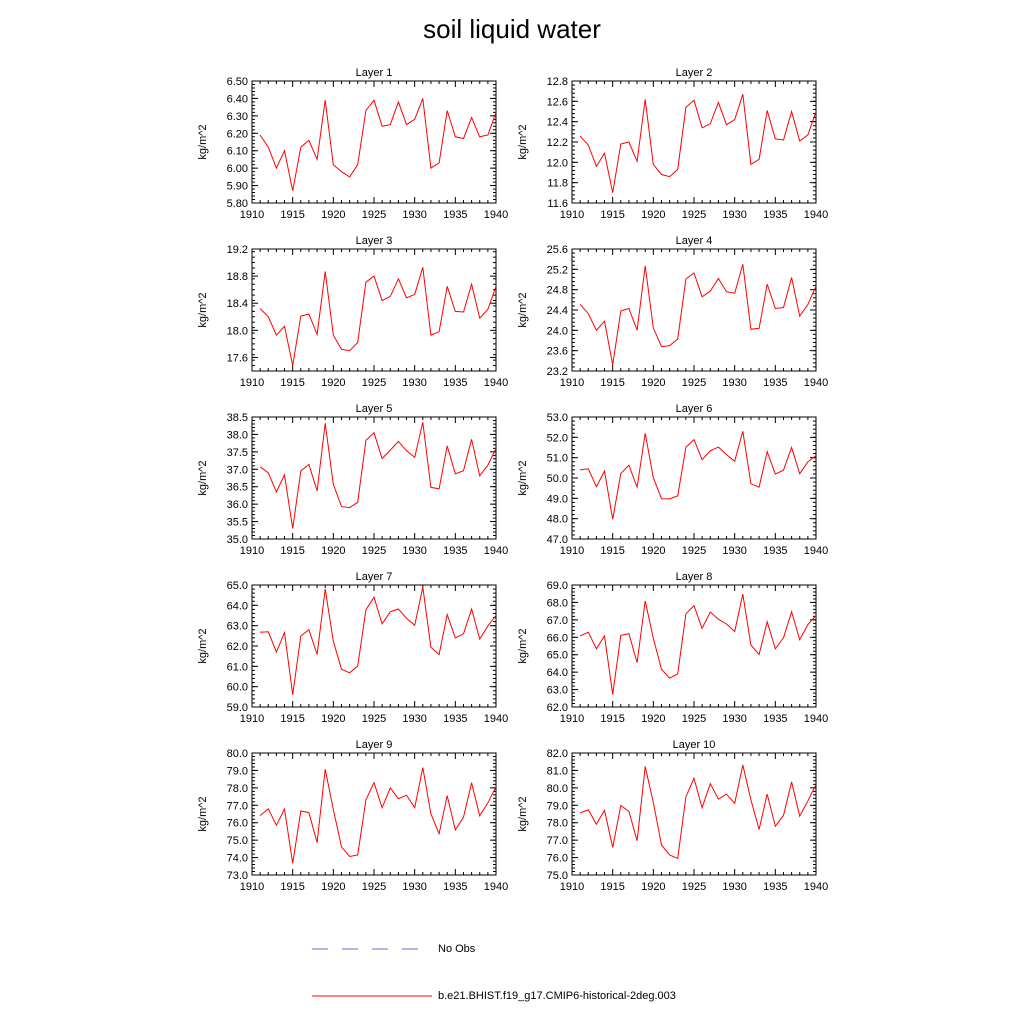  Describe the element at coordinates (237, 824) in the screenshot. I see `y-tick-label: 76.0` at that location.